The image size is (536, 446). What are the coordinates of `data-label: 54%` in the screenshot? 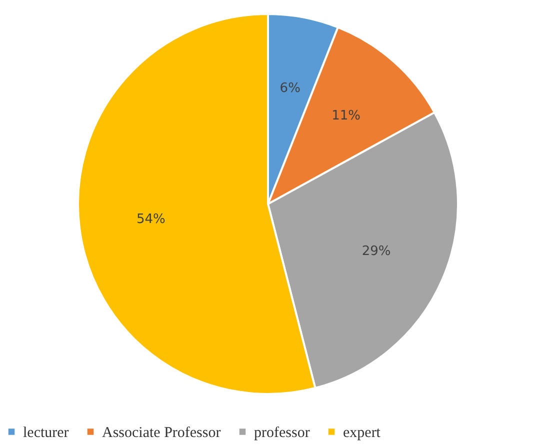 It's located at (151, 219).